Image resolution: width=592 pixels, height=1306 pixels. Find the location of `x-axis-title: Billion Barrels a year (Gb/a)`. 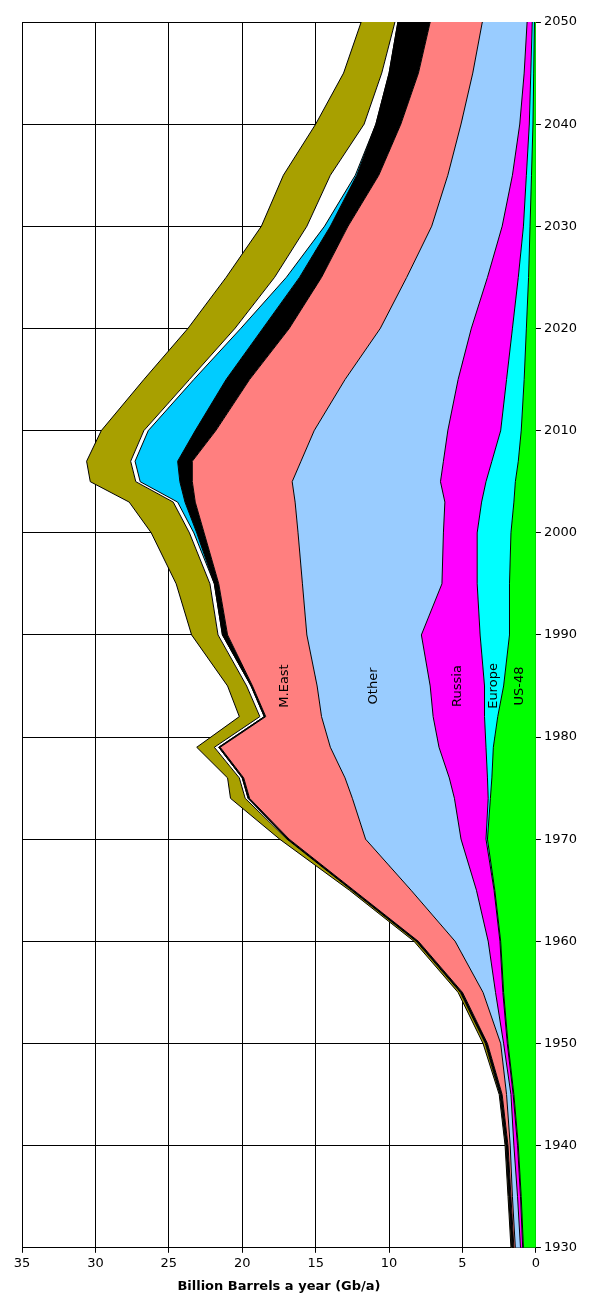

x-axis-title: Billion Barrels a year (Gb/a) is located at coordinates (279, 1285).